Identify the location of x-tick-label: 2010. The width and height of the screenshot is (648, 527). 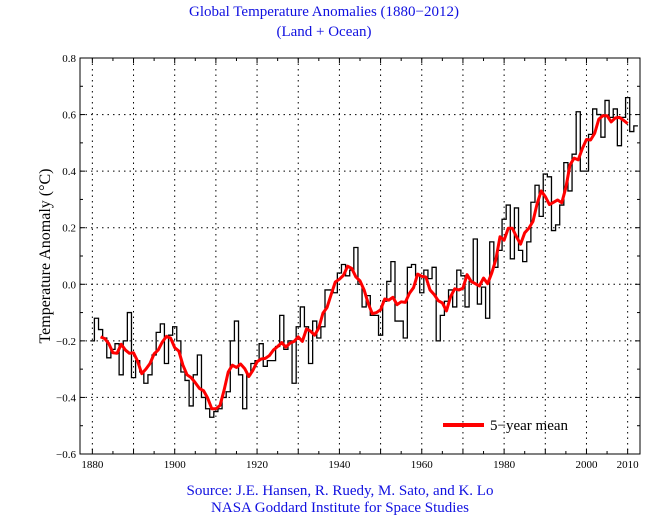
(628, 465).